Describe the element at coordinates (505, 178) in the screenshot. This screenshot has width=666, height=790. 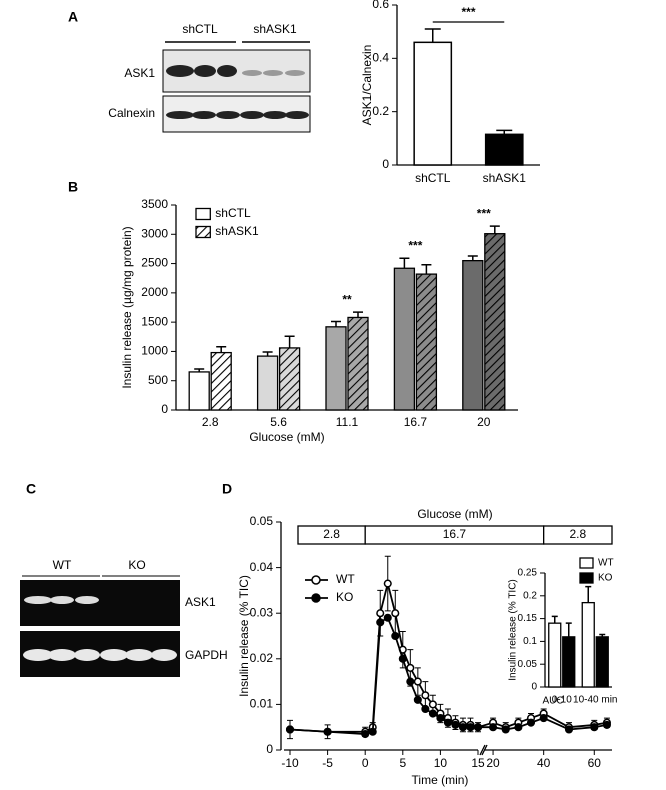
I see `x-tick-label: shASK1` at that location.